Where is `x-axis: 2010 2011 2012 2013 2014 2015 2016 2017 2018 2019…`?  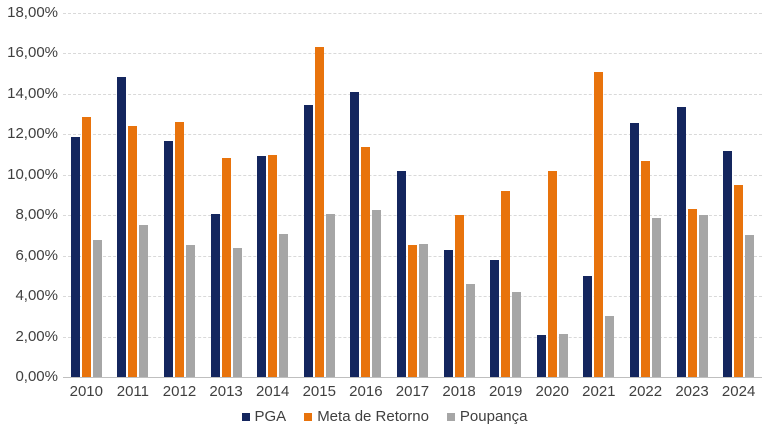
x-axis: 2010 2011 2012 2013 2014 2015 2016 2017 2018 2019… is located at coordinates (412, 392).